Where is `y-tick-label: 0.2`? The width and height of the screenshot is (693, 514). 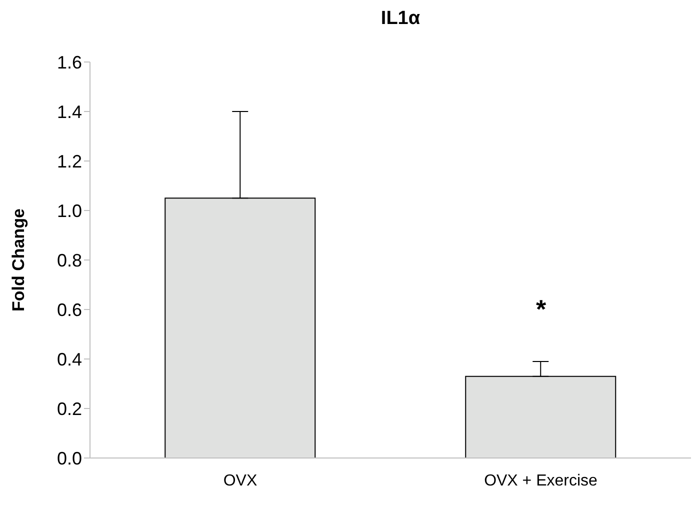
y-tick-label: 0.2 is located at coordinates (69, 408).